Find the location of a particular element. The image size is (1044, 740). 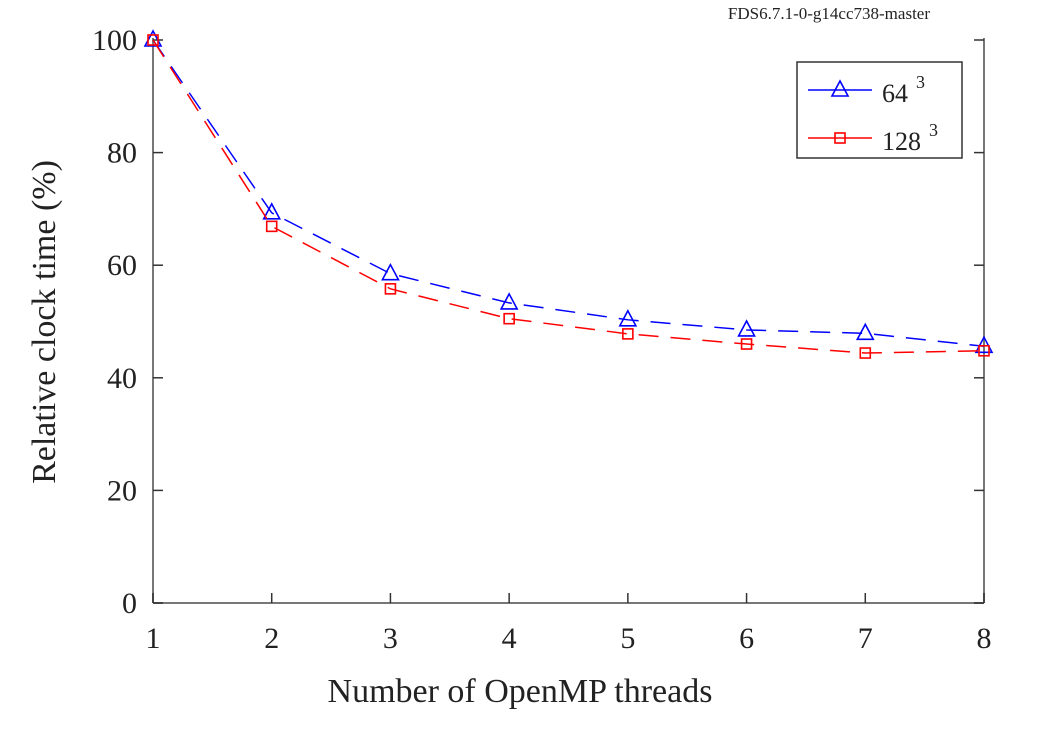

x-tick-label: 4 is located at coordinates (509, 638).